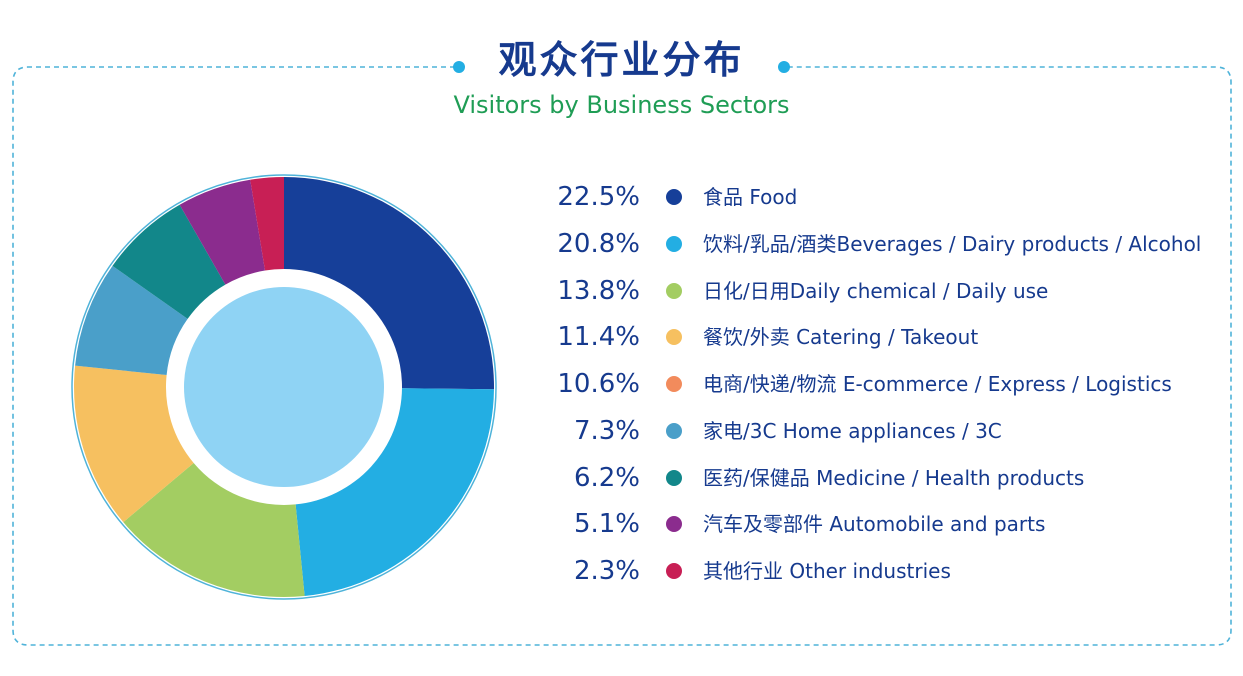 The image size is (1243, 676). What do you see at coordinates (606, 430) in the screenshot?
I see `legend-percentage: 7.3%` at bounding box center [606, 430].